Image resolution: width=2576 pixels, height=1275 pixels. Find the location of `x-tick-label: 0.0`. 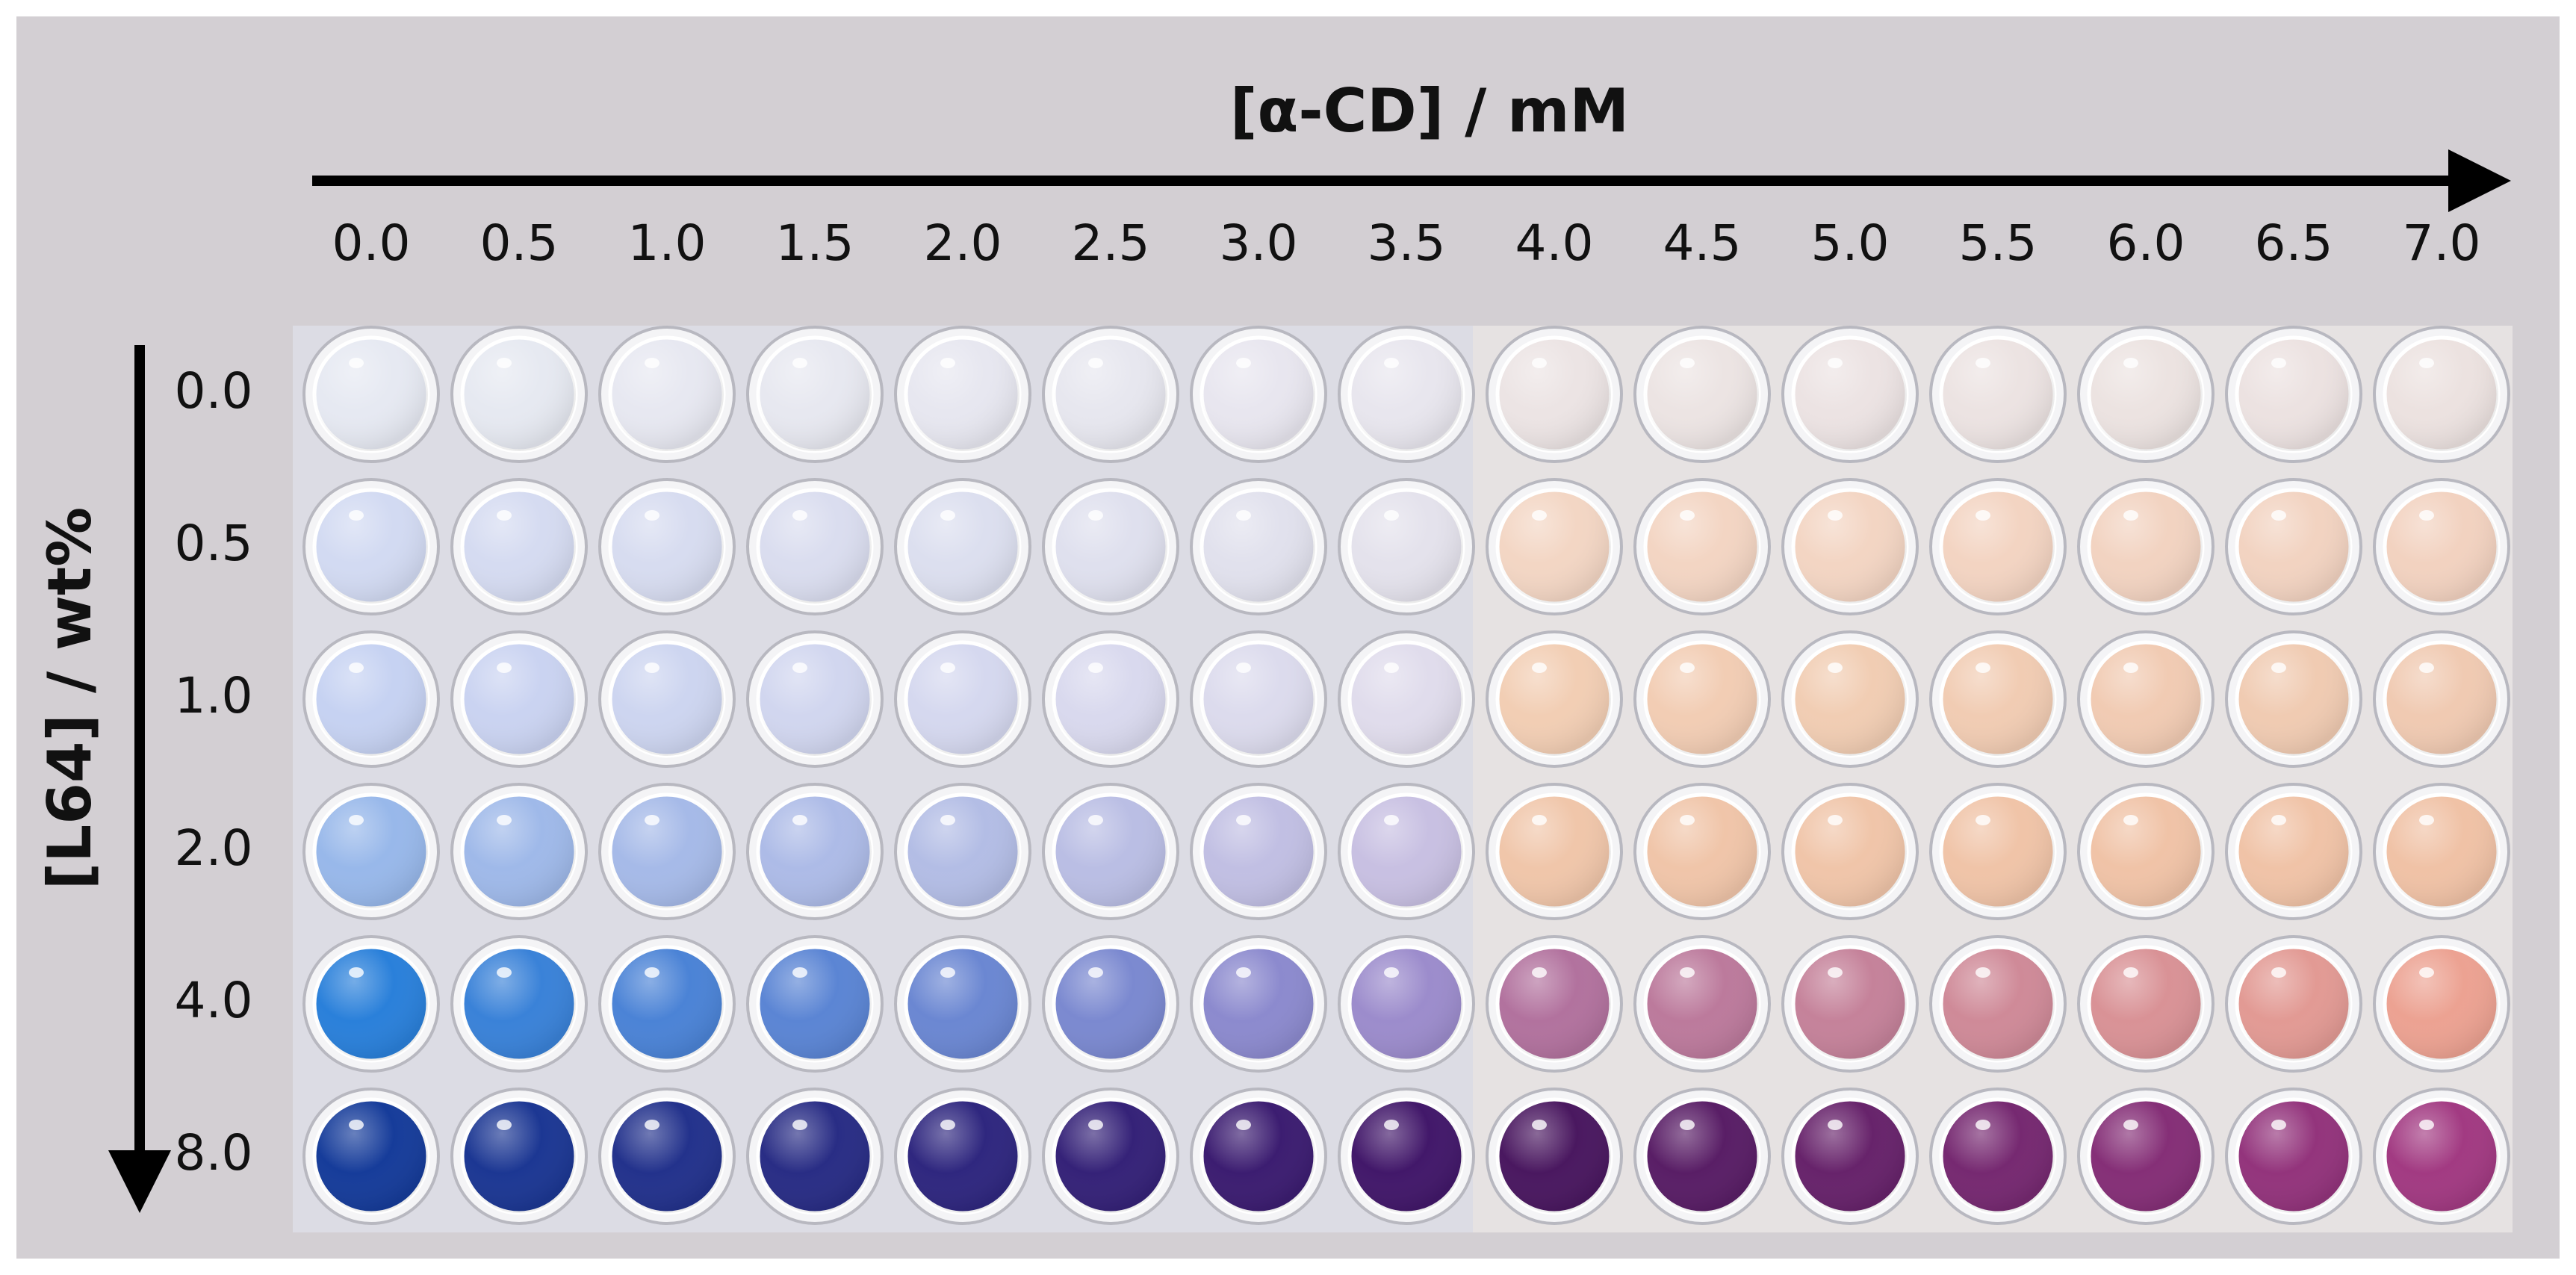

x-tick-label: 0.0 is located at coordinates (371, 243).